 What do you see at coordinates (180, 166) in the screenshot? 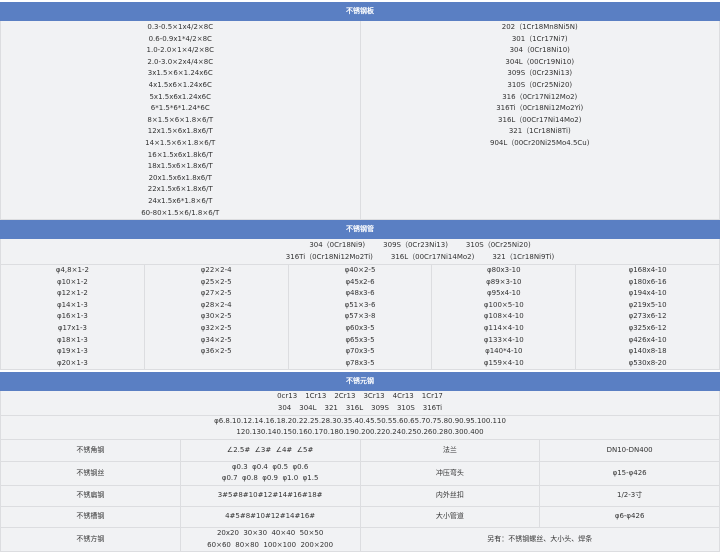
I see `spec-item: 18x1.5x6×1.8x6/T` at bounding box center [180, 166].